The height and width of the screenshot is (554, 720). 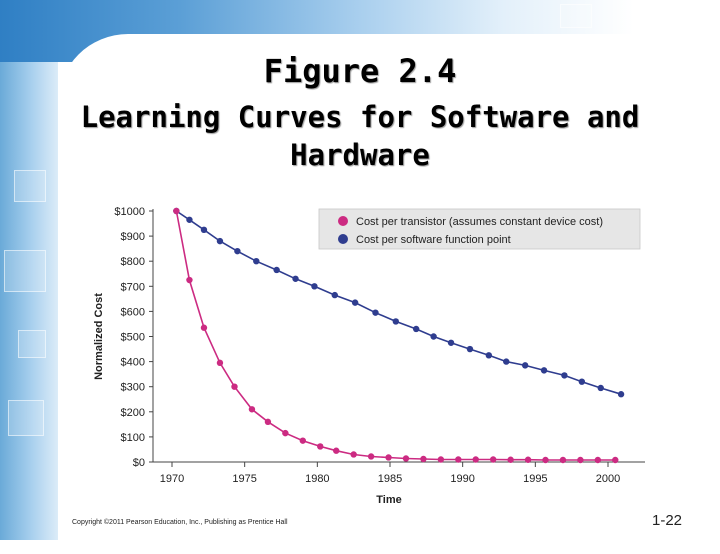 What do you see at coordinates (388, 500) in the screenshot?
I see `x-axis-title: Time` at bounding box center [388, 500].